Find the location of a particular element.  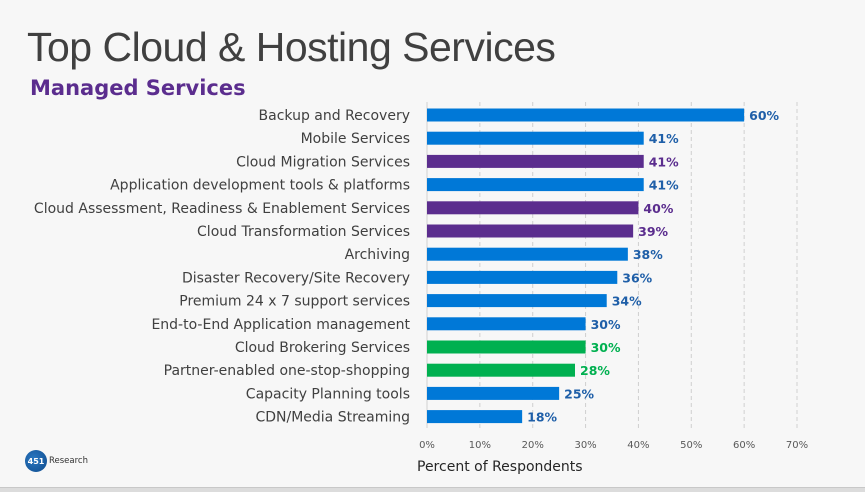

category-label: Backup and Recovery is located at coordinates (334, 116).